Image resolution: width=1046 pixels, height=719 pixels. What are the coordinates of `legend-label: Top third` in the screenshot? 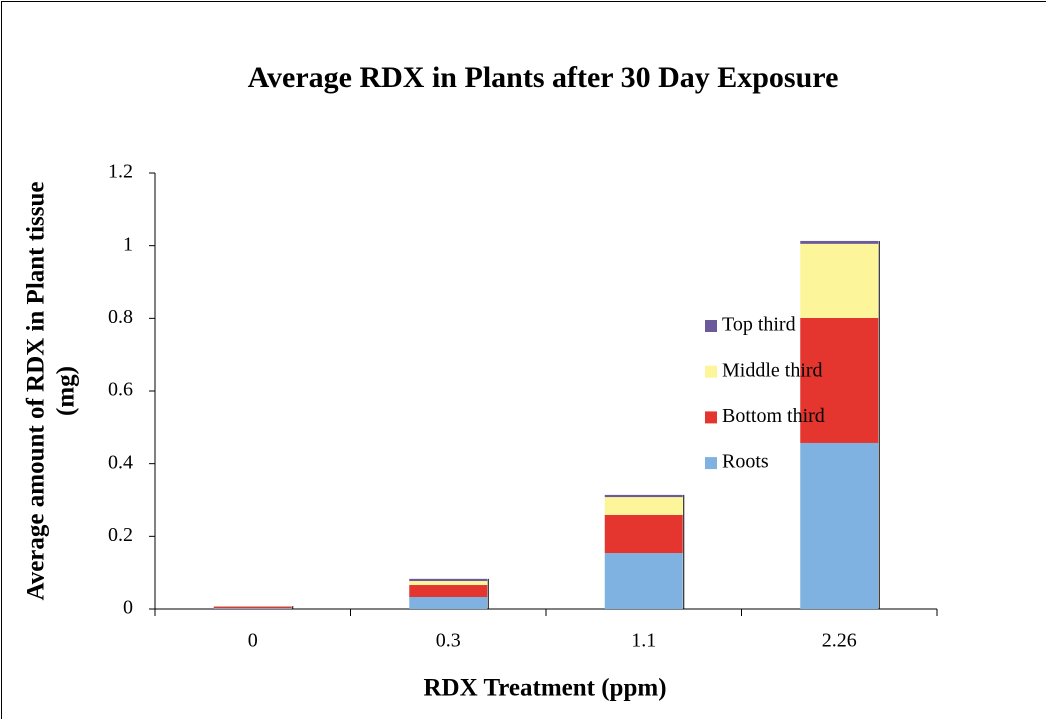 It's located at (759, 325).